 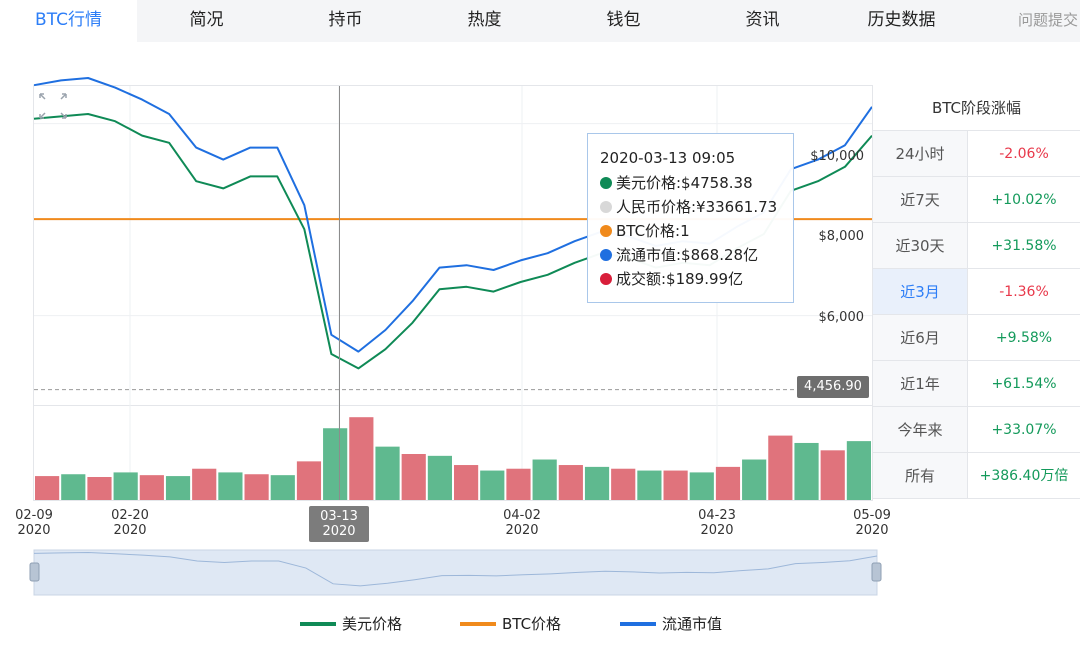 What do you see at coordinates (510, 623) in the screenshot?
I see `legend-item-btc: BTC价格` at bounding box center [510, 623].